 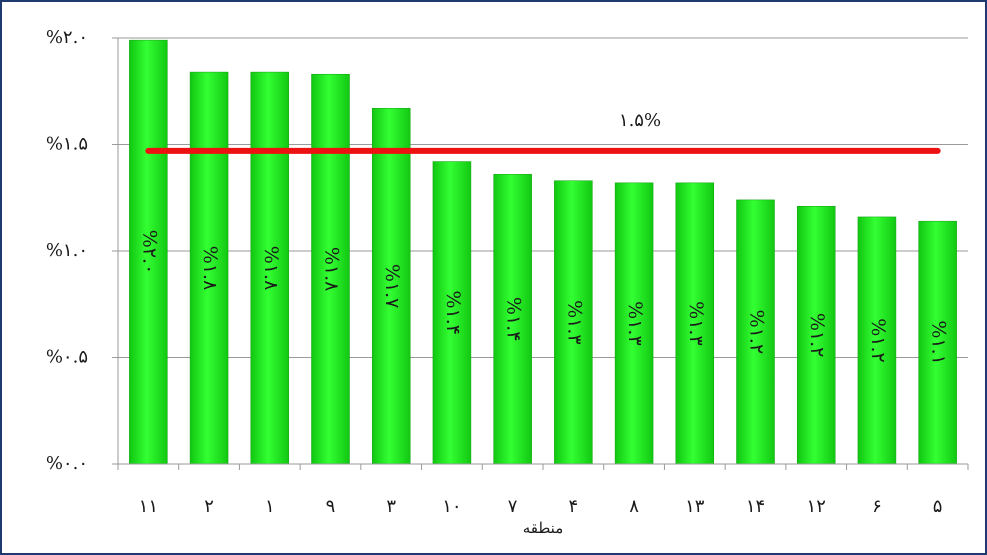 I want to click on x-tick-label: ۲, so click(x=209, y=506).